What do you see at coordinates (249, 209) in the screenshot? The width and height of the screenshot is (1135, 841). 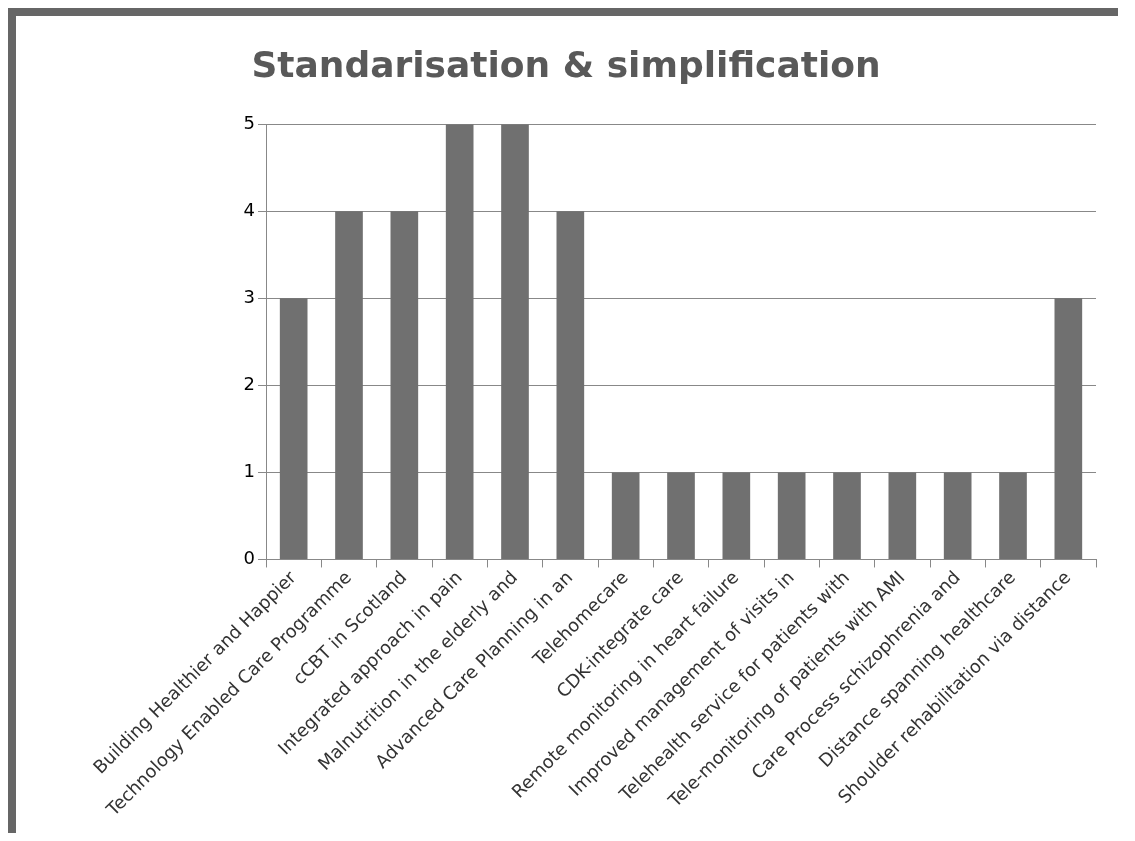 I see `y-tick-label: 4` at bounding box center [249, 209].